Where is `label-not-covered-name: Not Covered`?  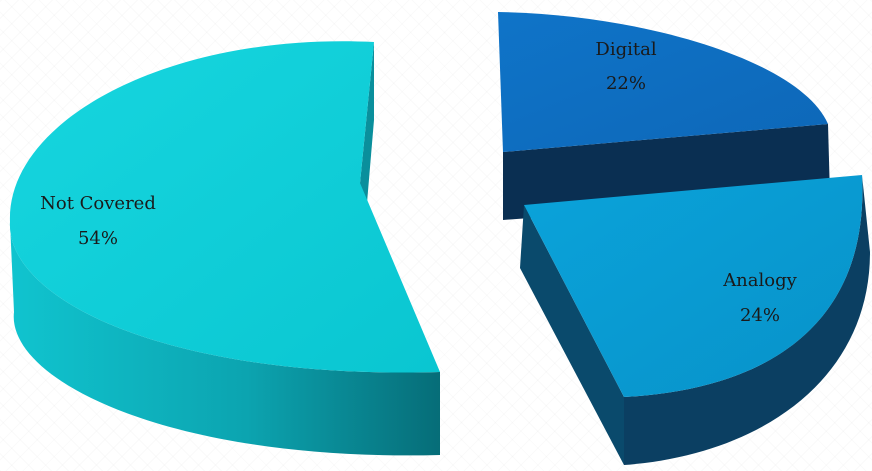 label-not-covered-name: Not Covered is located at coordinates (98, 203).